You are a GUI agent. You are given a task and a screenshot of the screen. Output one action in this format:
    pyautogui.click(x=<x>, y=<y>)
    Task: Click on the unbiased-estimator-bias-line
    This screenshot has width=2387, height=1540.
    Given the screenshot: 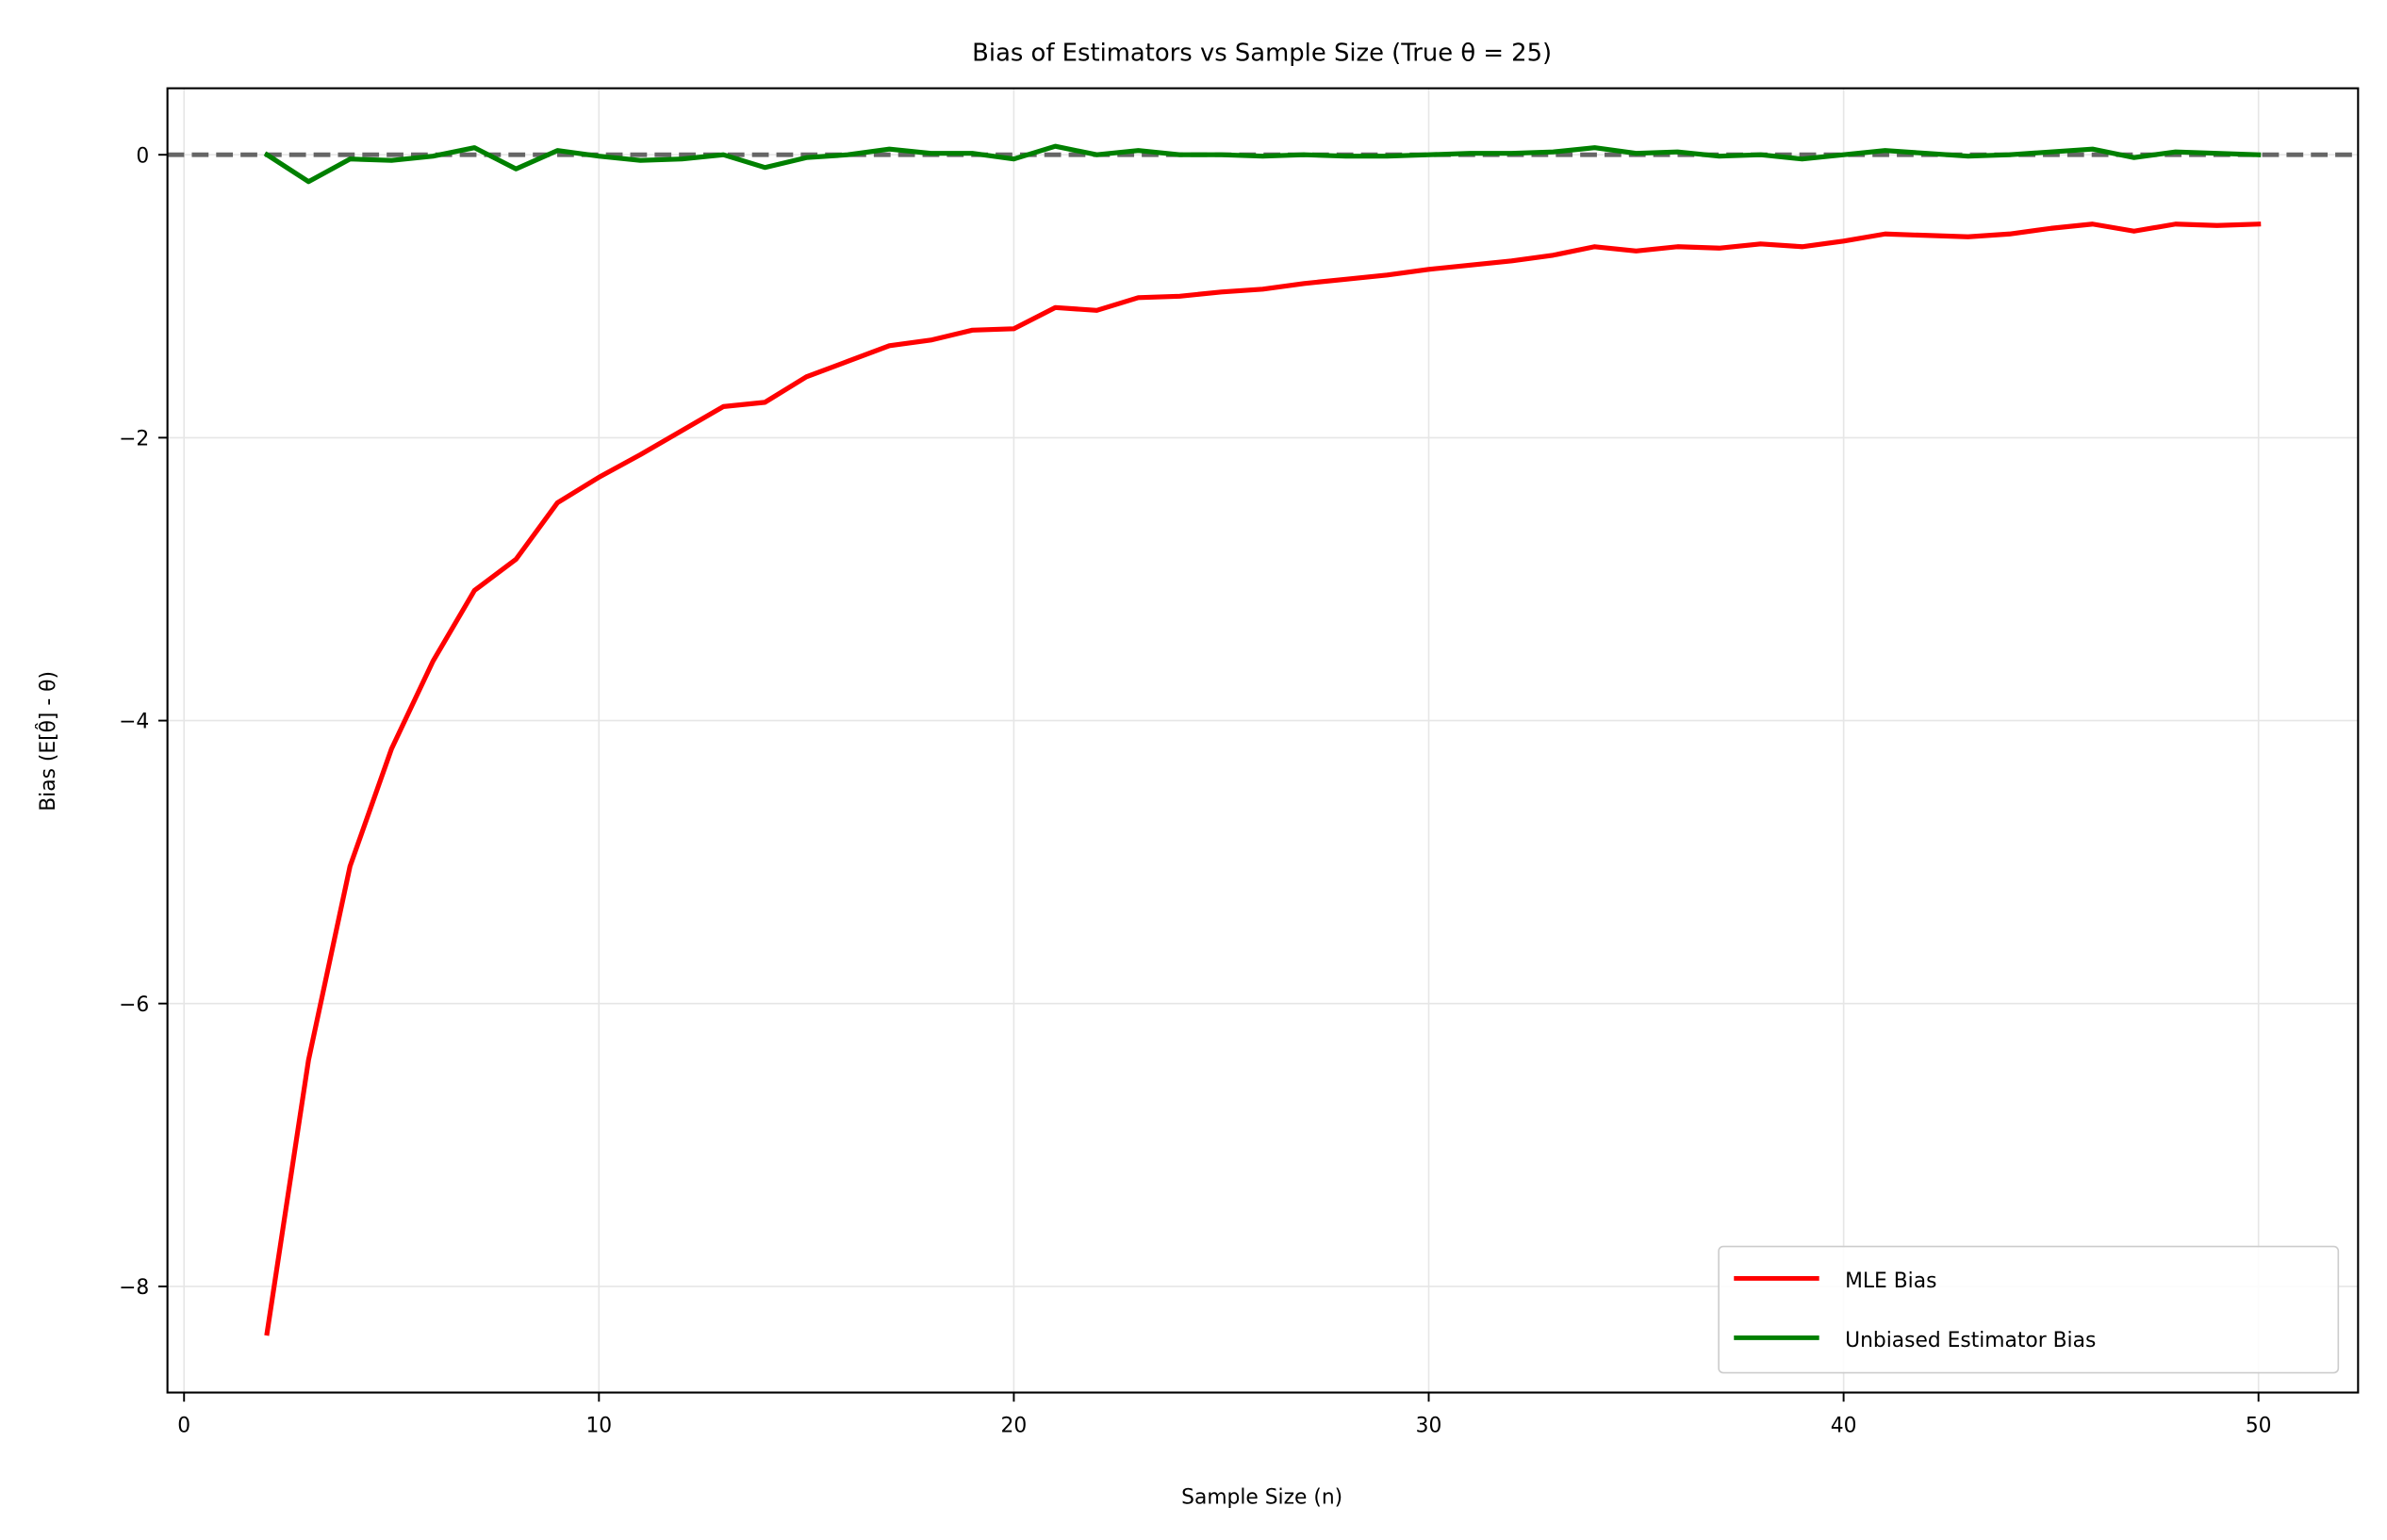 What is the action you would take?
    pyautogui.click(x=1262, y=164)
    